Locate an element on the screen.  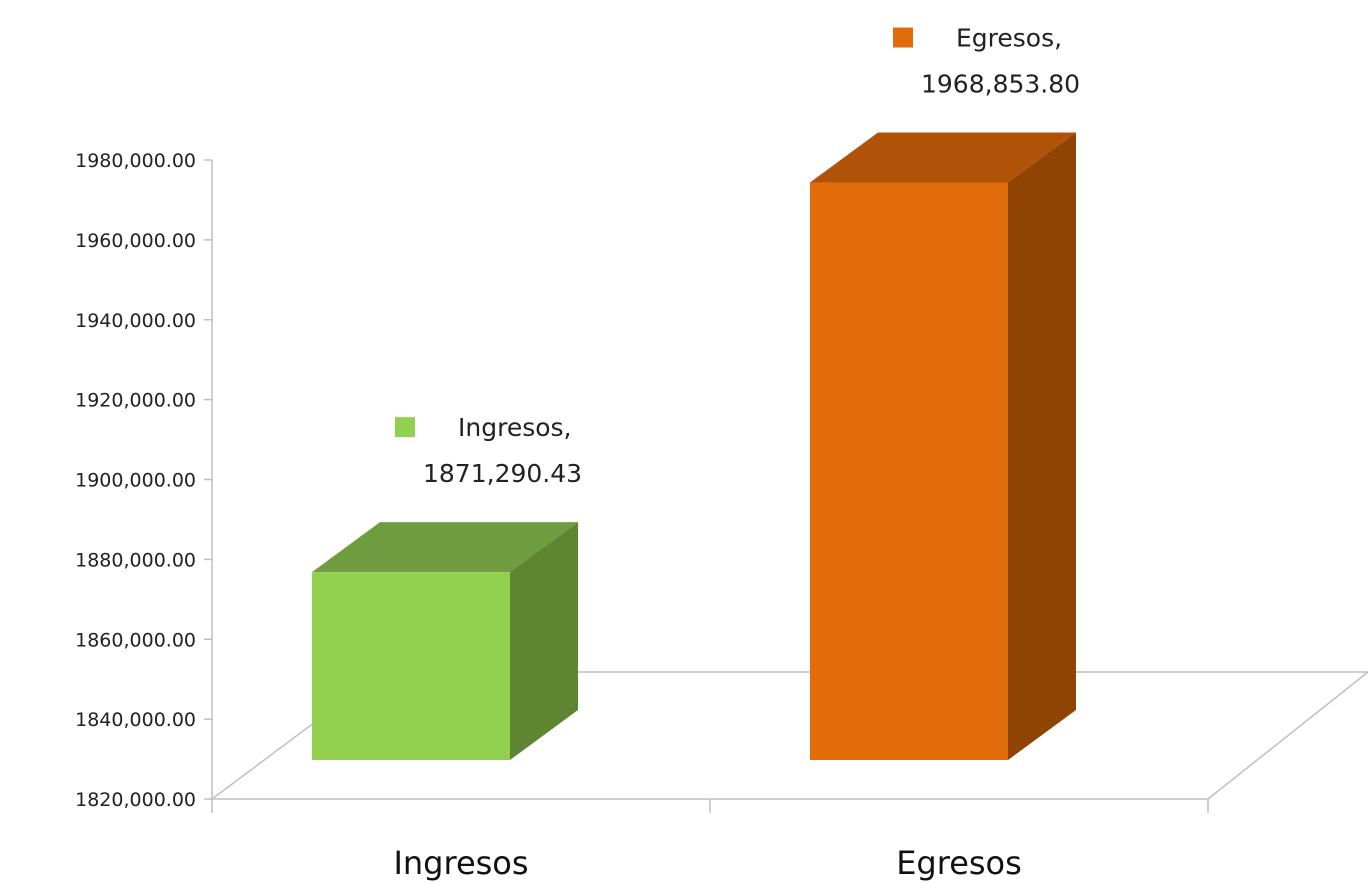
bar-egresos is located at coordinates (943, 446).